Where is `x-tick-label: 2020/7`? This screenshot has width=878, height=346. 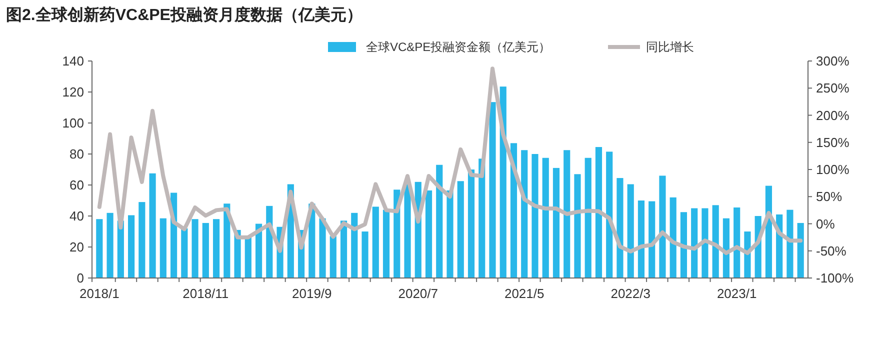 x-tick-label: 2020/7 is located at coordinates (418, 293).